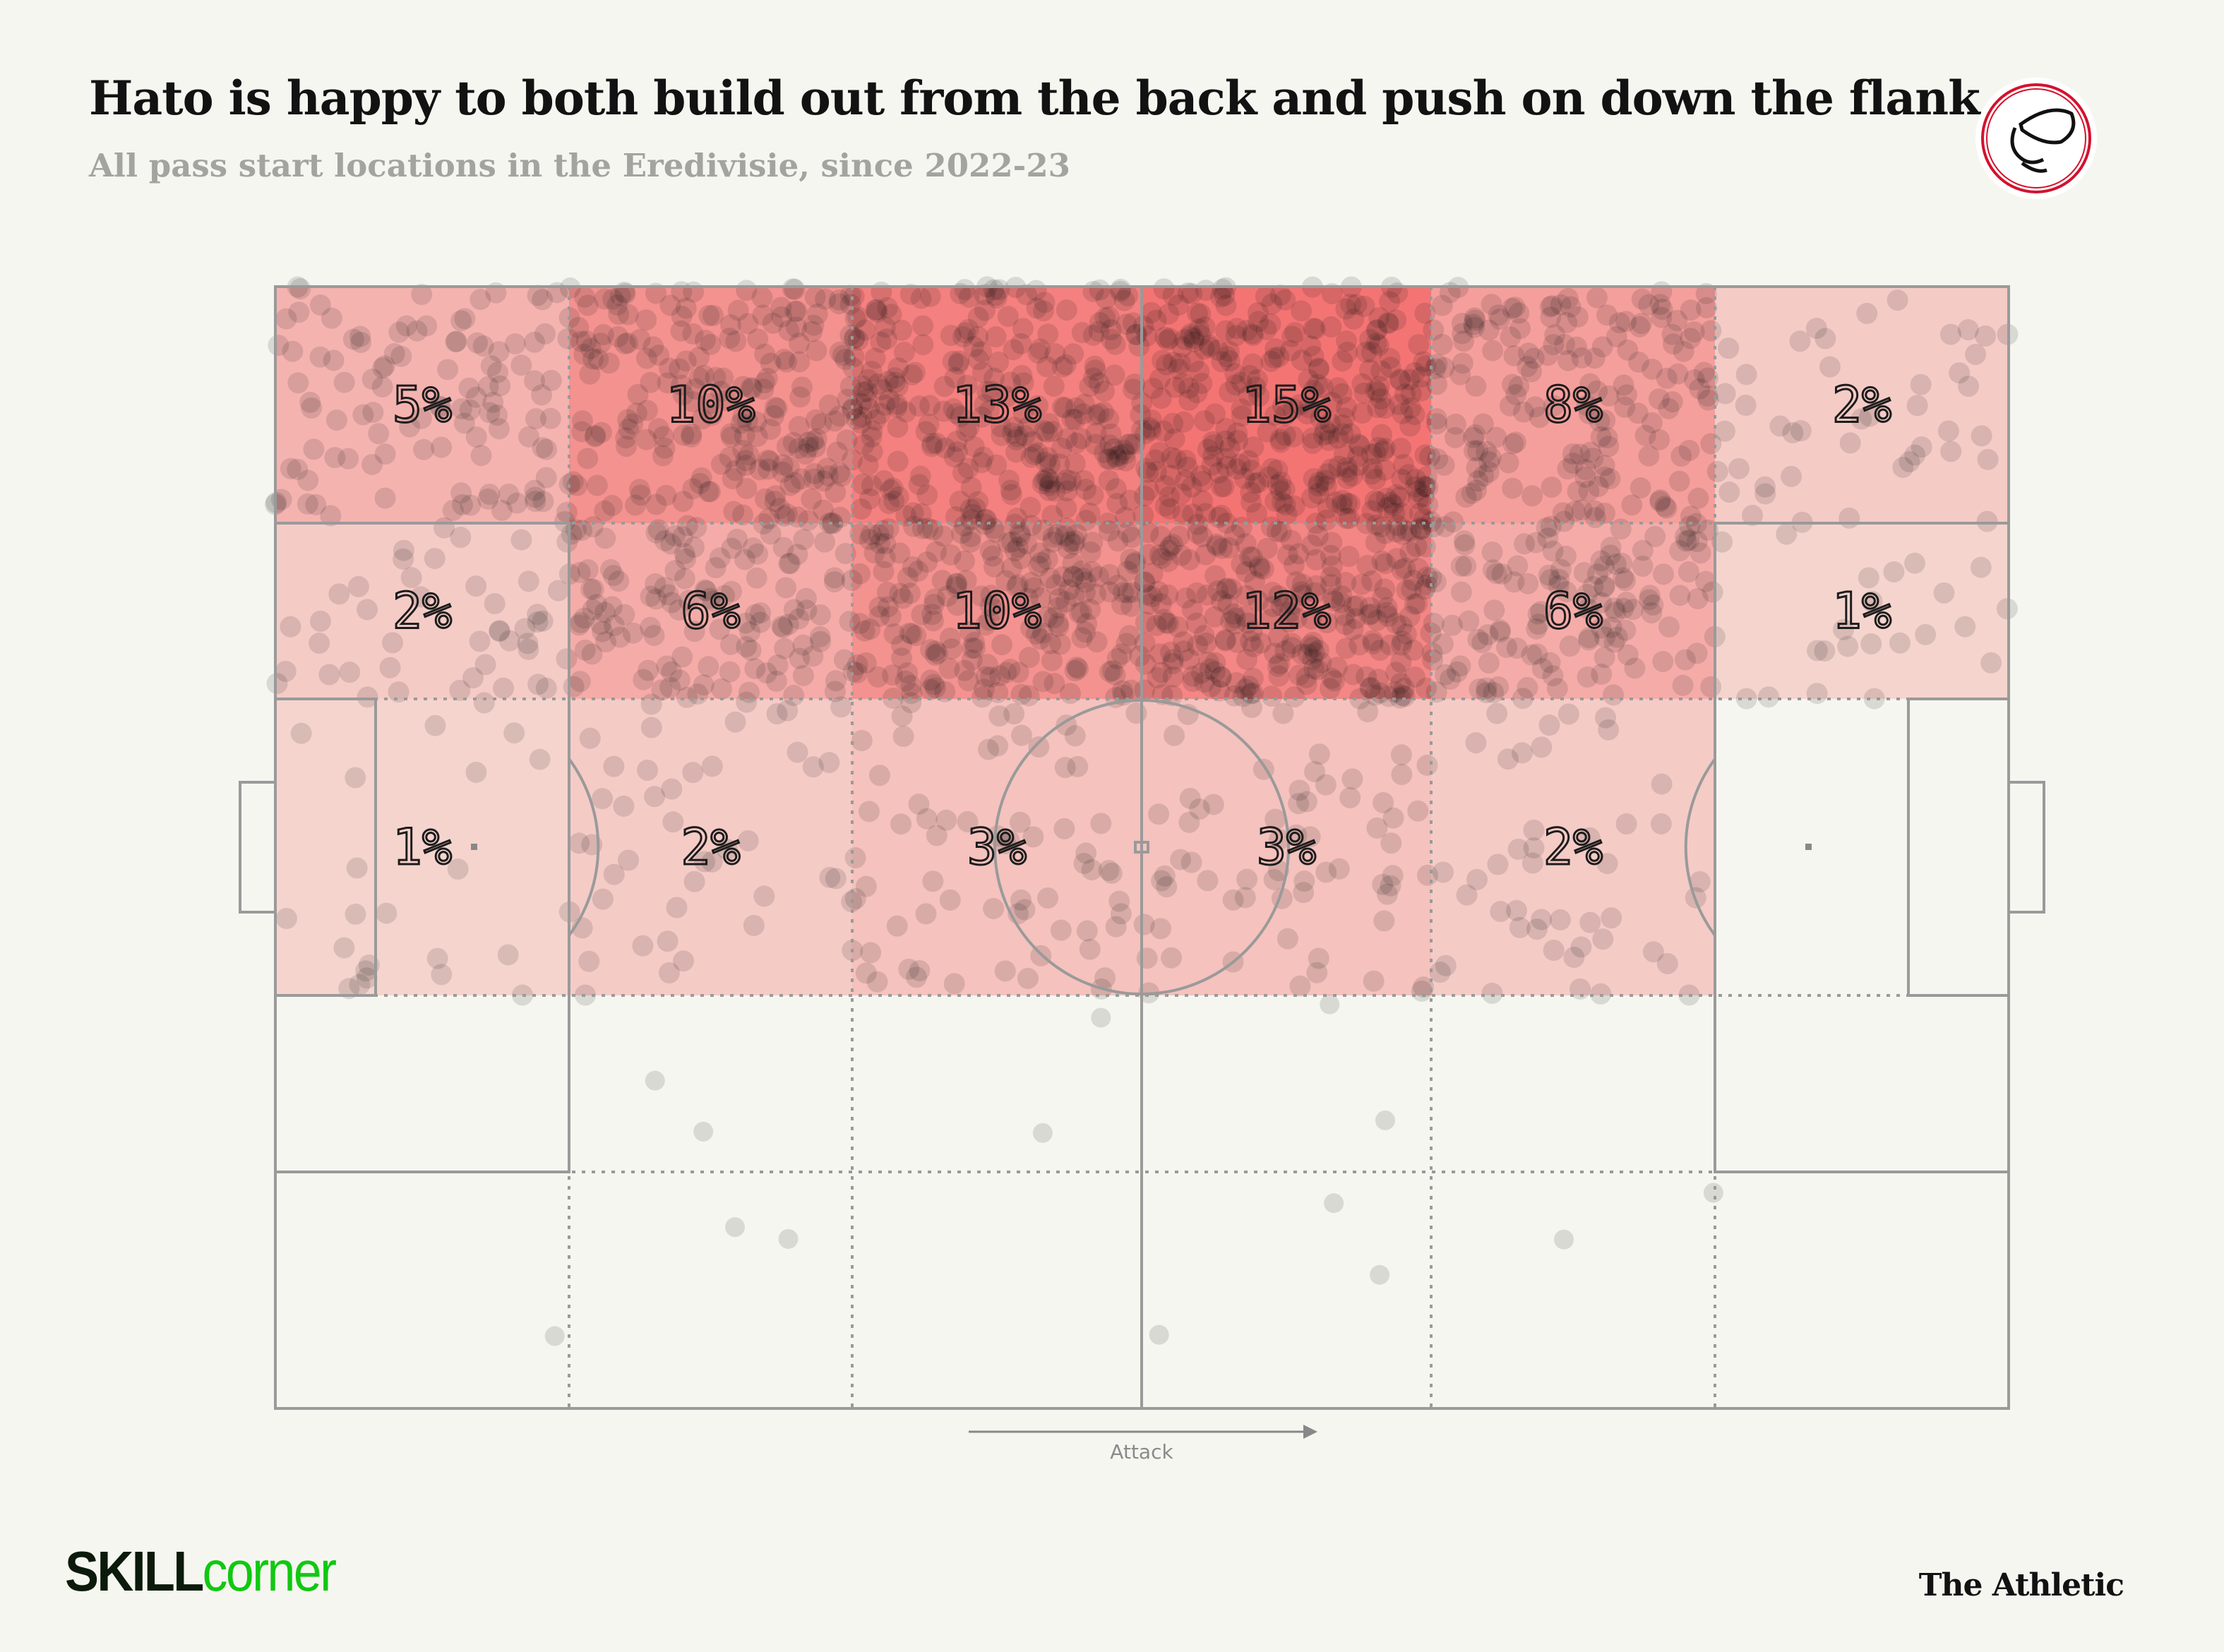 This screenshot has width=2224, height=1652. What do you see at coordinates (201, 1571) in the screenshot?
I see `skillcorner-logo: SKILLcorner` at bounding box center [201, 1571].